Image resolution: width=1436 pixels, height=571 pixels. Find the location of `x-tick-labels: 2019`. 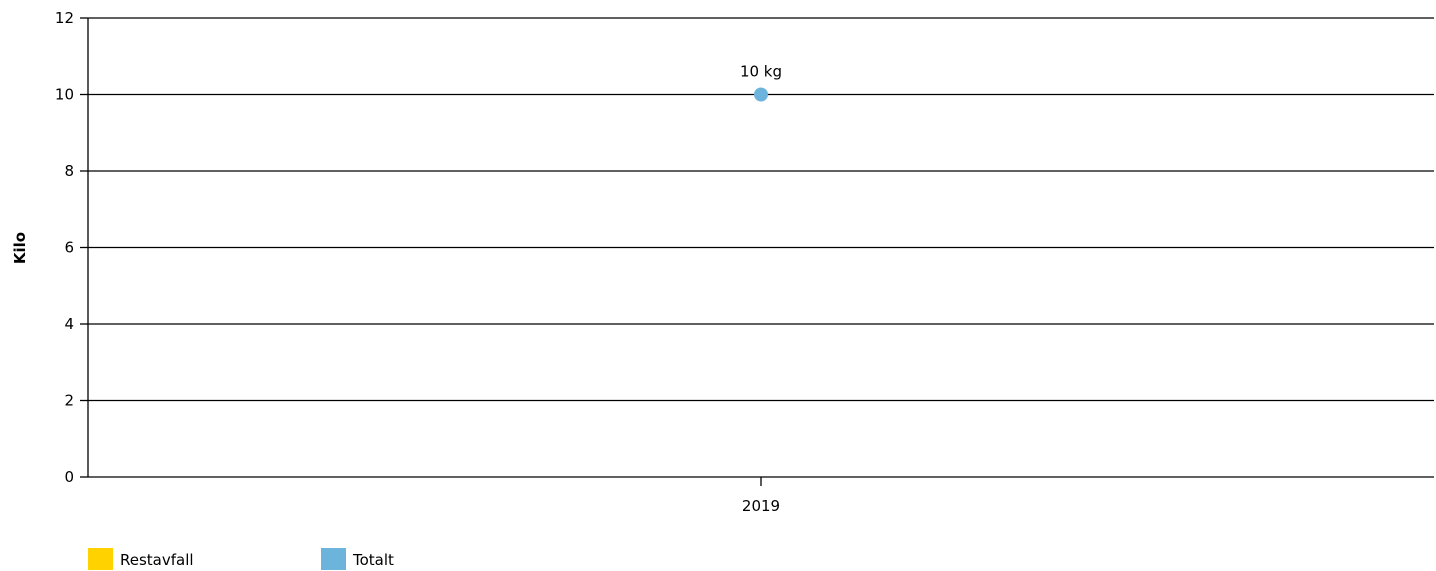

x-tick-labels: 2019 is located at coordinates (761, 506).